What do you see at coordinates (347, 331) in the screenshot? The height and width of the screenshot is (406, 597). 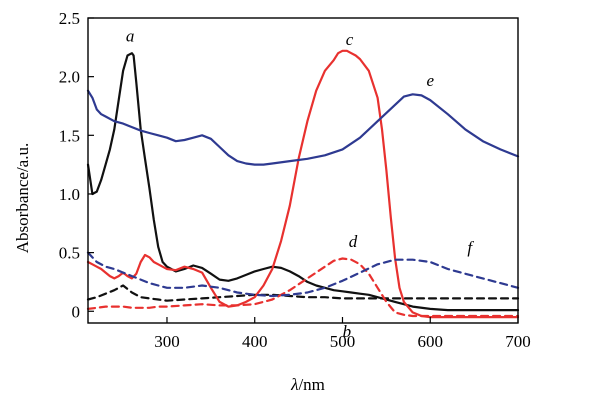 I see `series-label-b: b` at bounding box center [347, 331].